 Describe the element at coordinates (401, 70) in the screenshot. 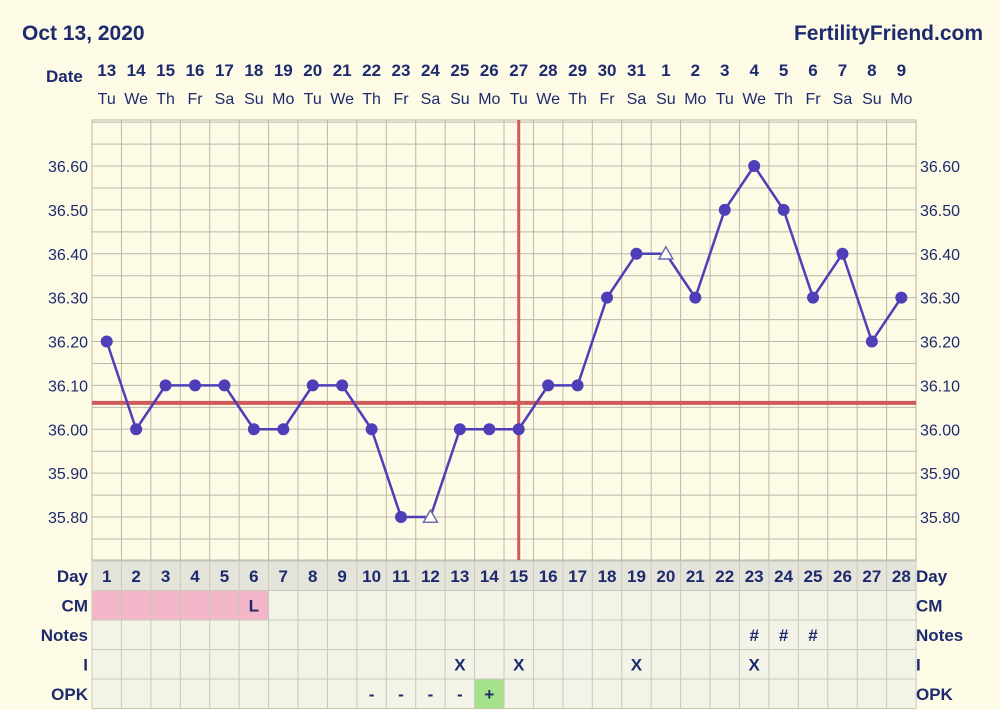

I see `date-number: 23` at that location.